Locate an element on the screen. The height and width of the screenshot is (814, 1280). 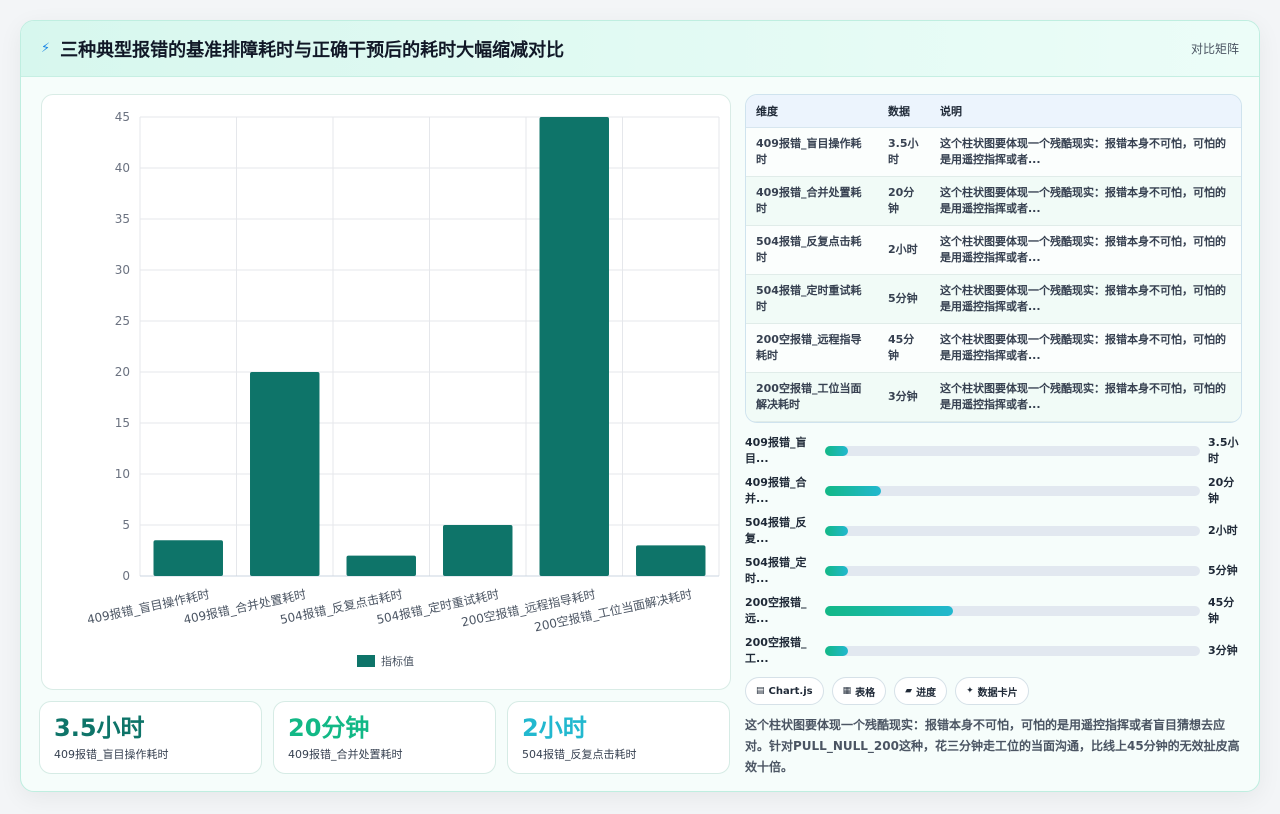
progress-row: 200空报错_工... 3分钟 is located at coordinates (993, 651).